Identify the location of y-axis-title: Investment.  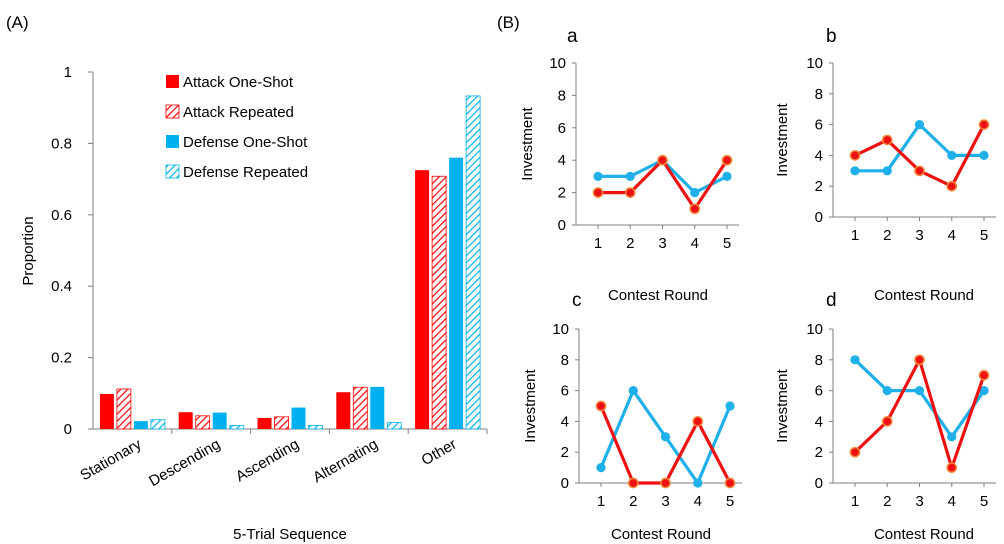
(527, 143).